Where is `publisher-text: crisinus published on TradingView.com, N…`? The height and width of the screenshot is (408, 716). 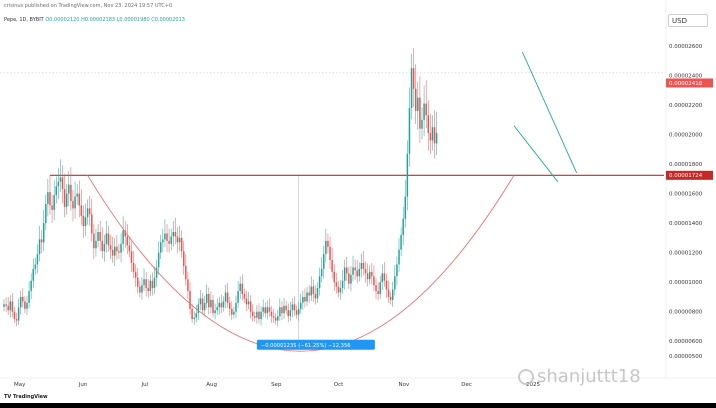 publisher-text: crisinus published on TradingView.com, N… is located at coordinates (88, 6).